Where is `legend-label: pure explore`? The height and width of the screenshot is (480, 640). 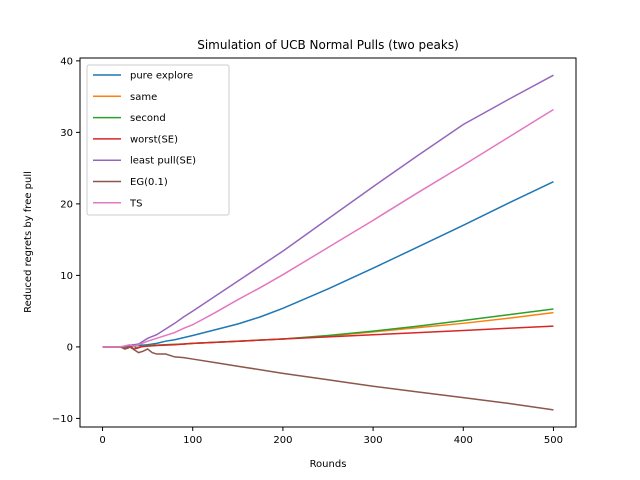 legend-label: pure explore is located at coordinates (161, 76).